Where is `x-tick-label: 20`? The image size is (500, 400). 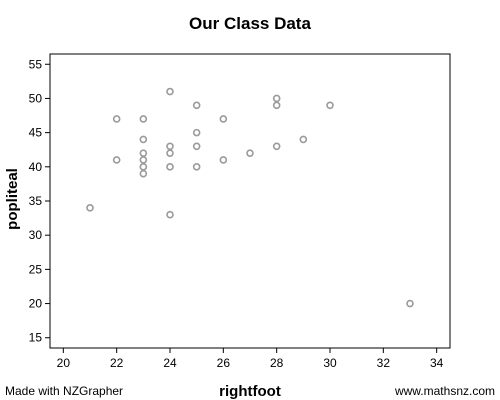 x-tick-label: 20 is located at coordinates (64, 363).